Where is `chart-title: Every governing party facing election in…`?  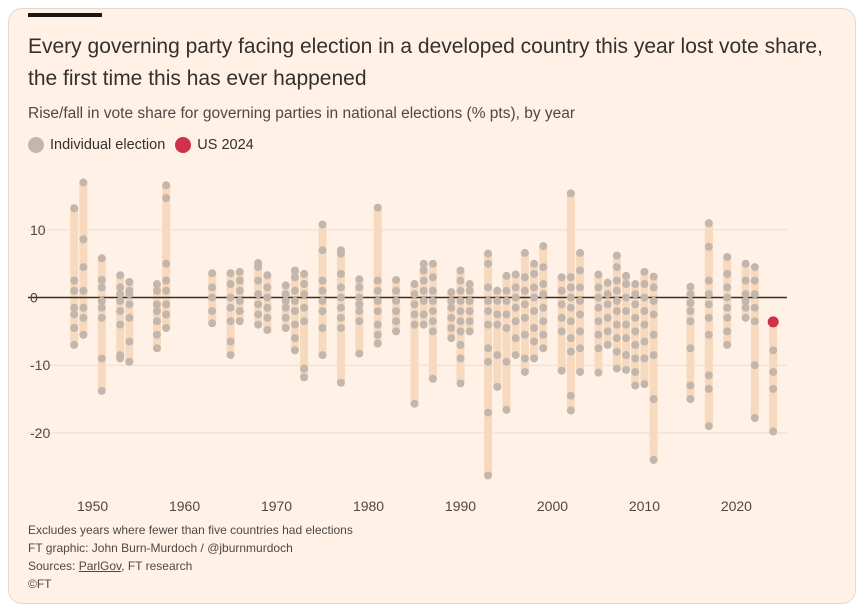 chart-title: Every governing party facing election in… is located at coordinates (425, 62).